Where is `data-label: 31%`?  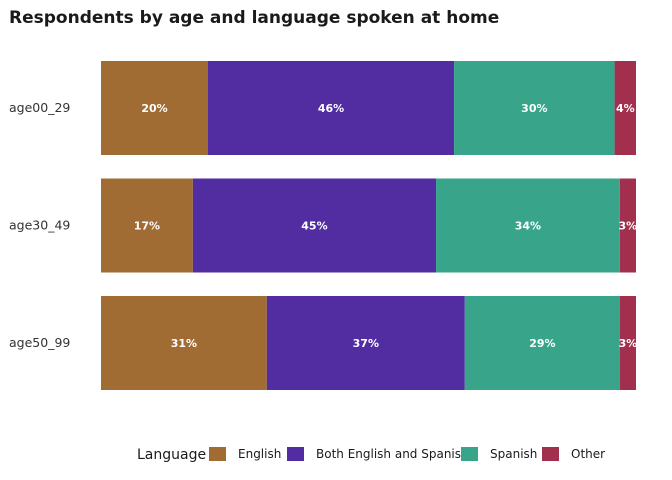 data-label: 31% is located at coordinates (184, 343).